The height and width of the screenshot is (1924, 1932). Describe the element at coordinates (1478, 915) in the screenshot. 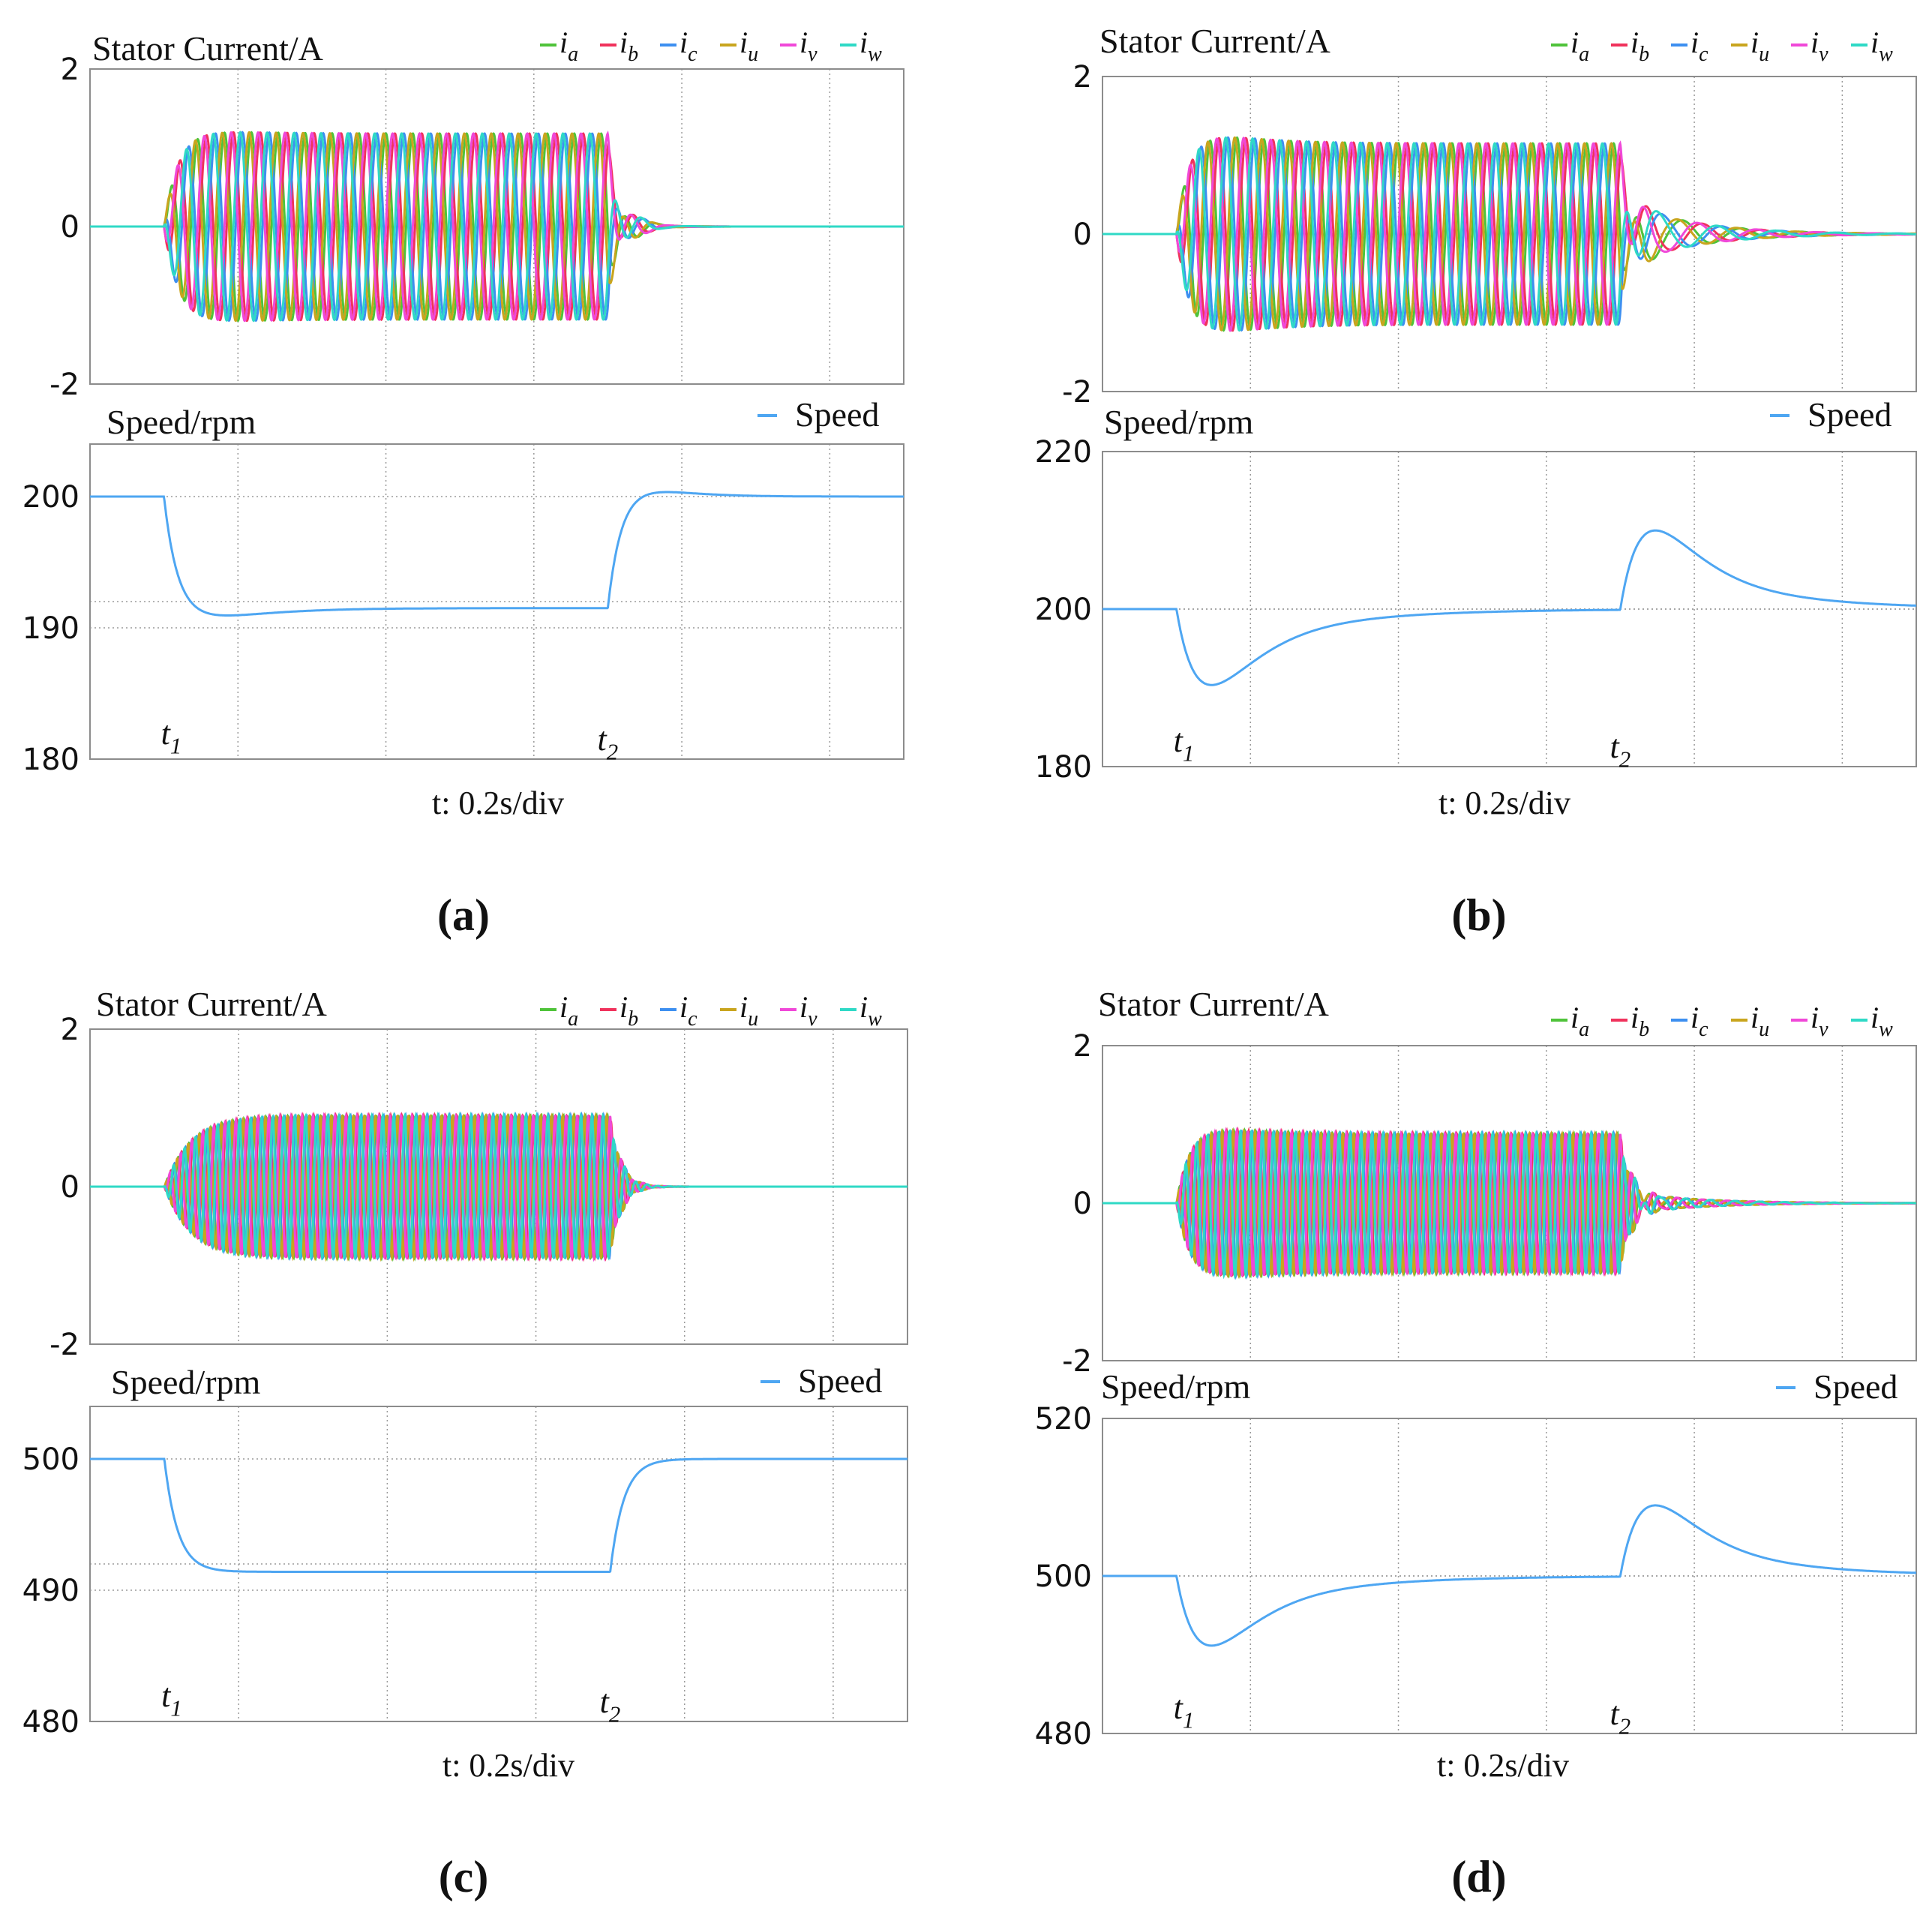

I see `panel-label: (b)` at that location.